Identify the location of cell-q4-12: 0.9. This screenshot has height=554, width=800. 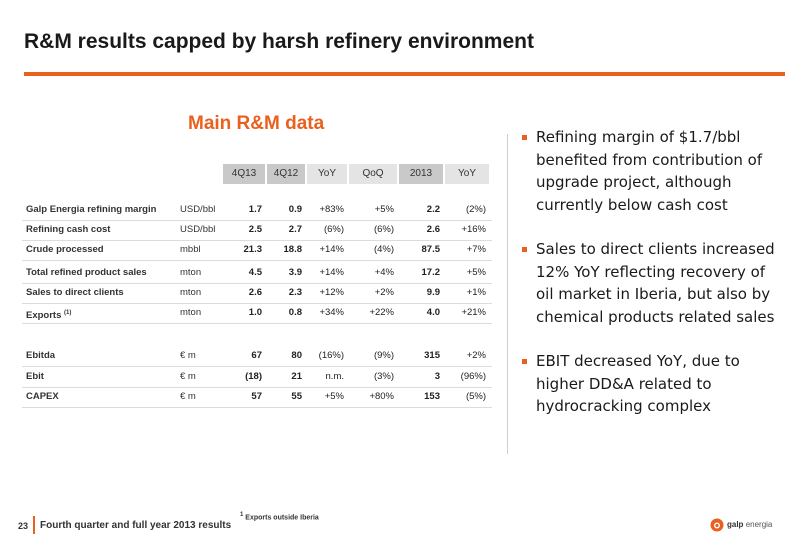
(295, 209).